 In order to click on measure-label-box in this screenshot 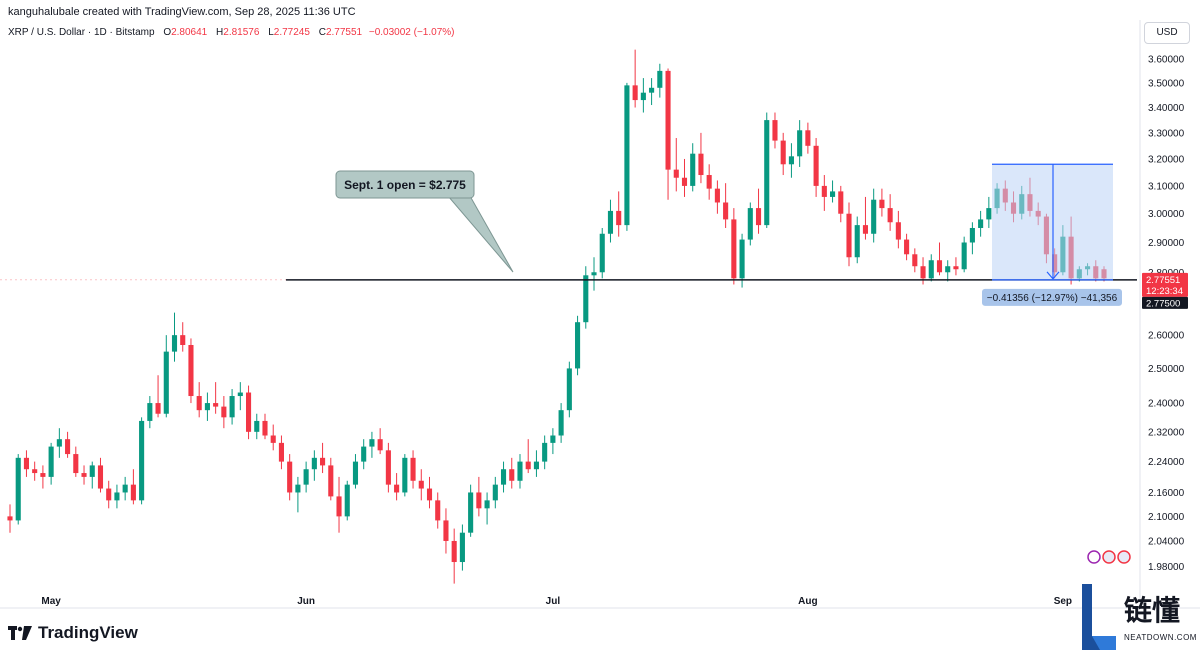, I will do `click(1052, 297)`.